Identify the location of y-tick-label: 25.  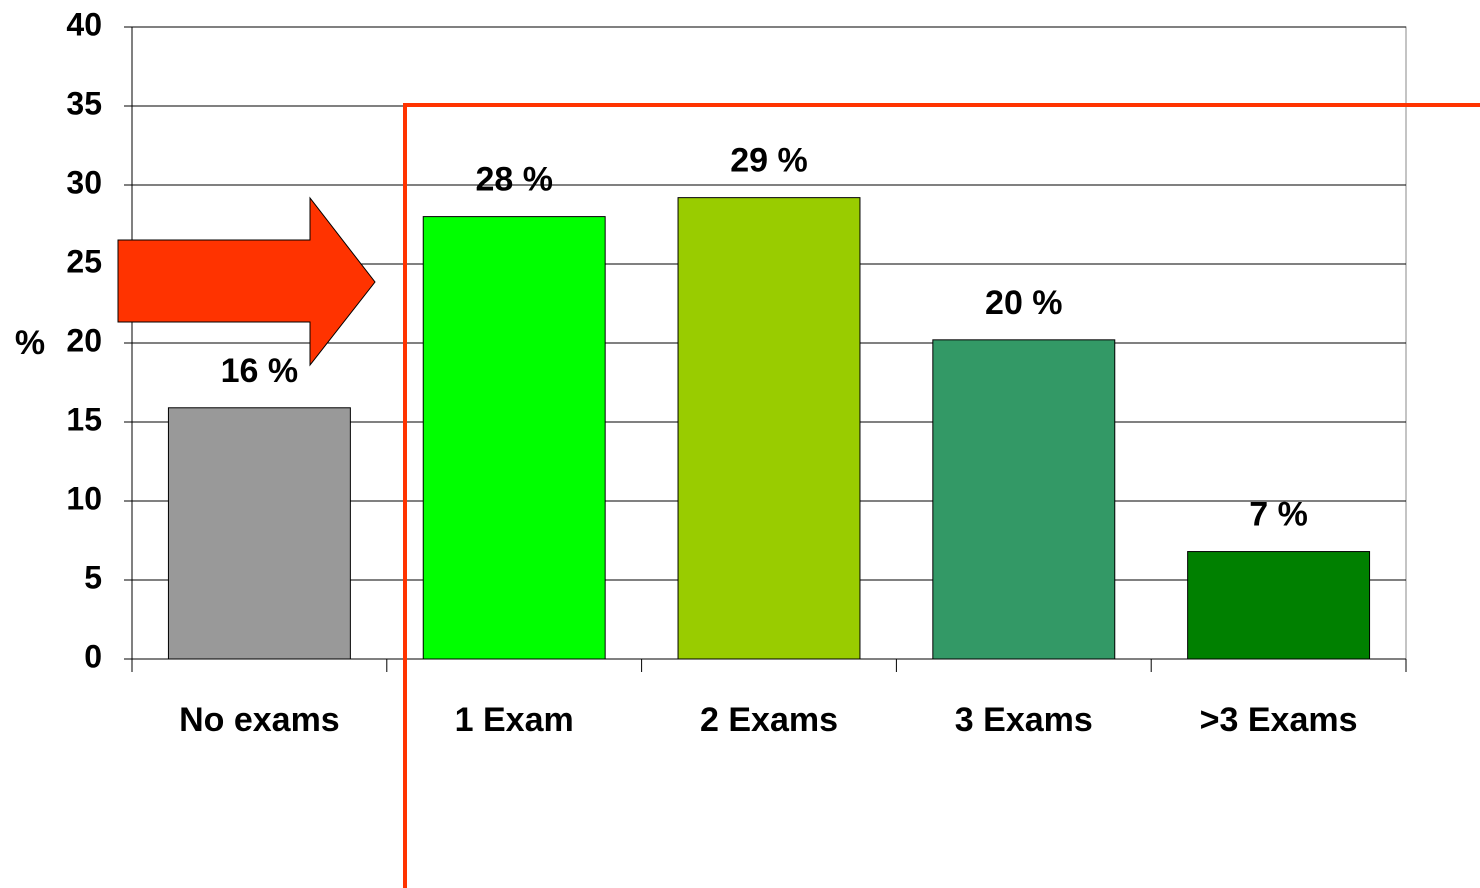
(84, 261).